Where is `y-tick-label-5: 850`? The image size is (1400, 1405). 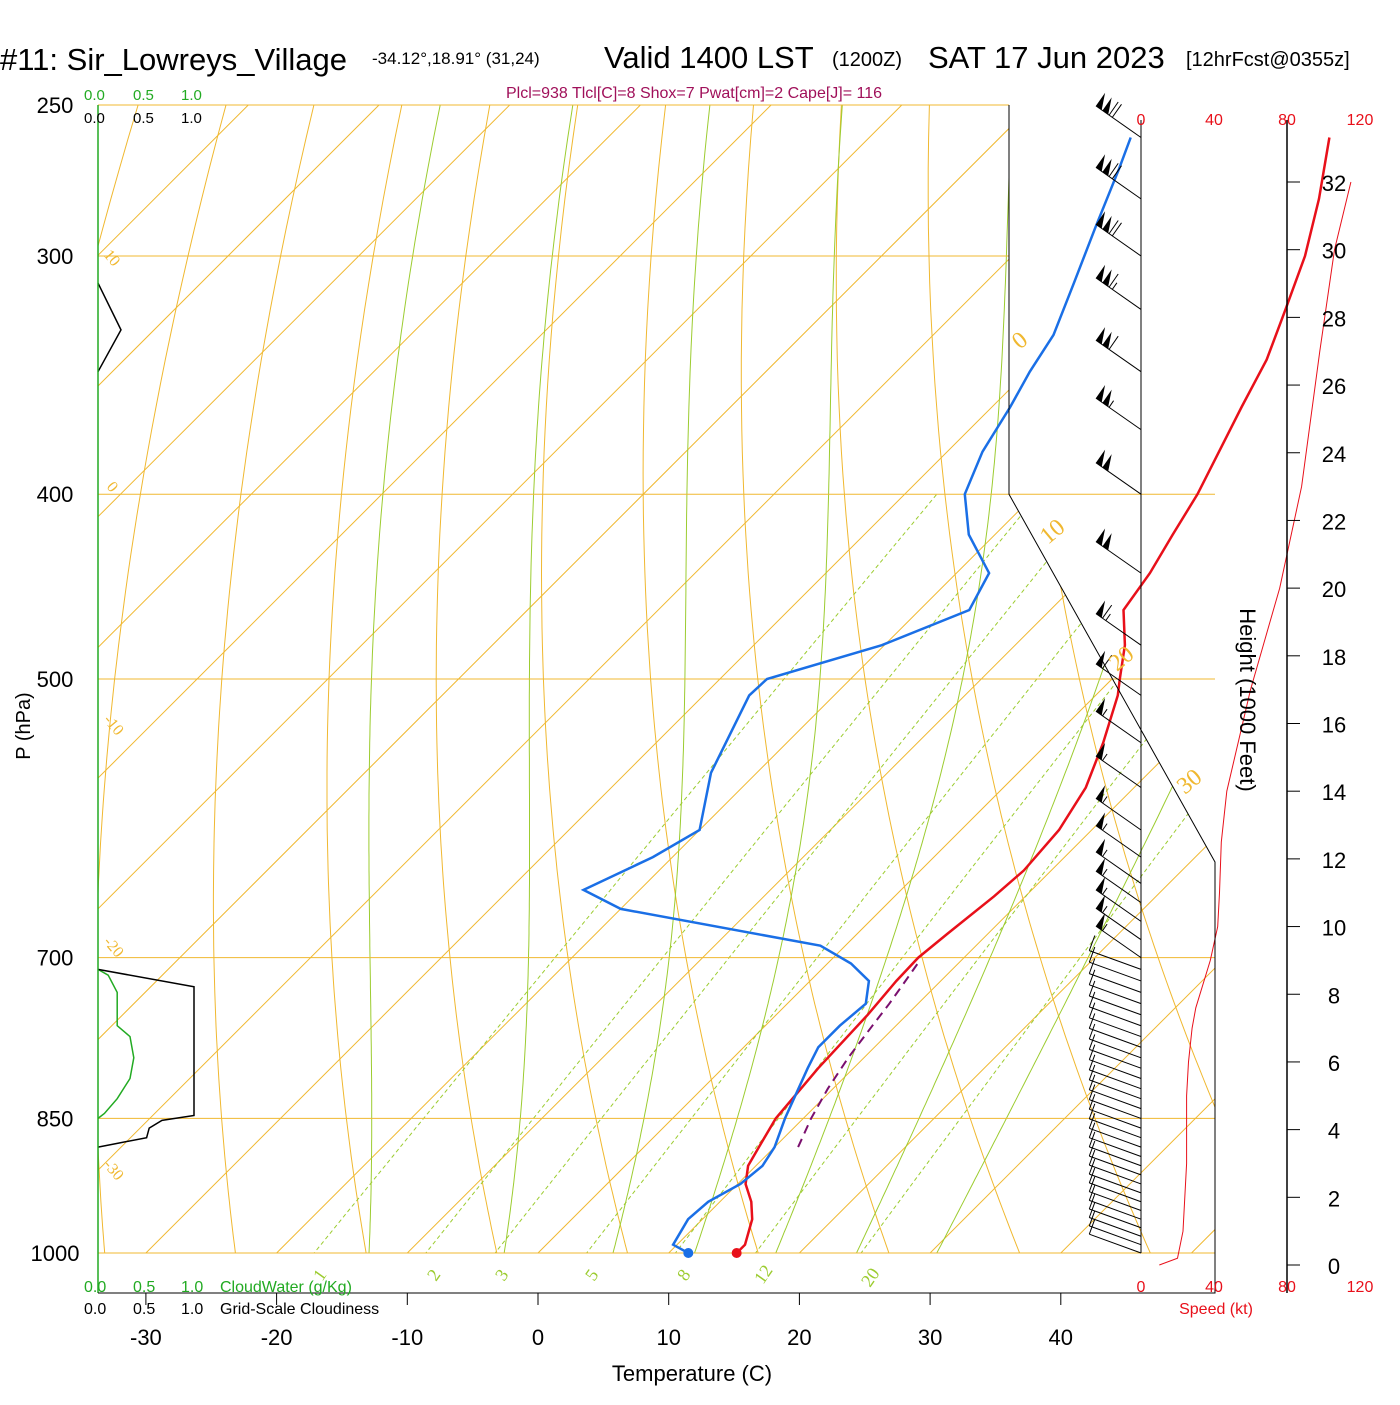
y-tick-label-5: 850 is located at coordinates (55, 1118).